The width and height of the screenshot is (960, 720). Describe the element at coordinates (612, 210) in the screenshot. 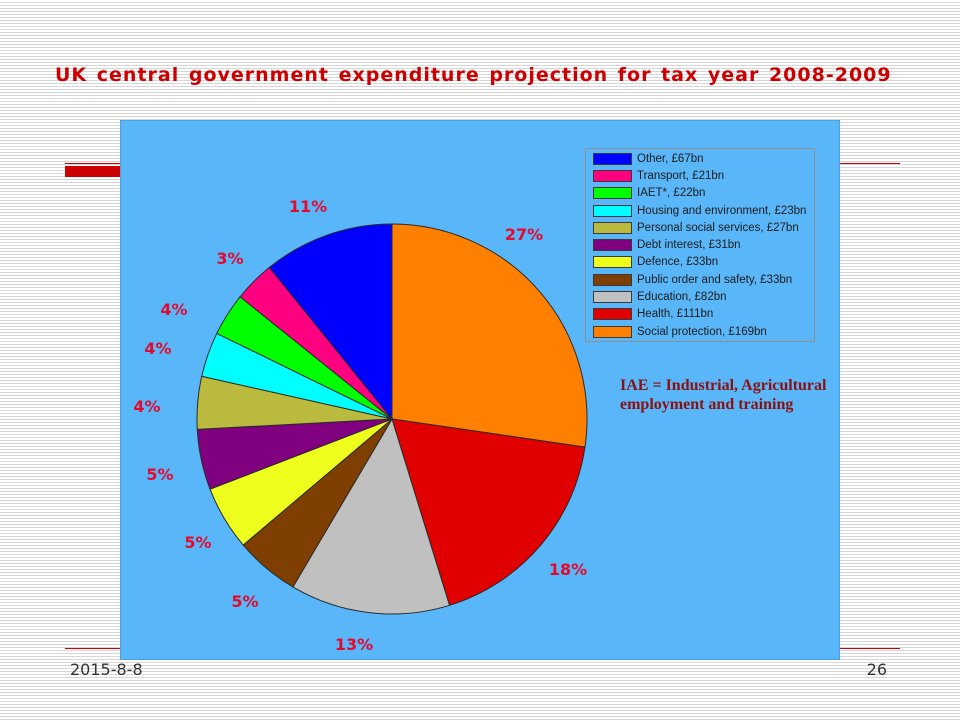

I see `legend-swatch-housing-and-environment` at that location.